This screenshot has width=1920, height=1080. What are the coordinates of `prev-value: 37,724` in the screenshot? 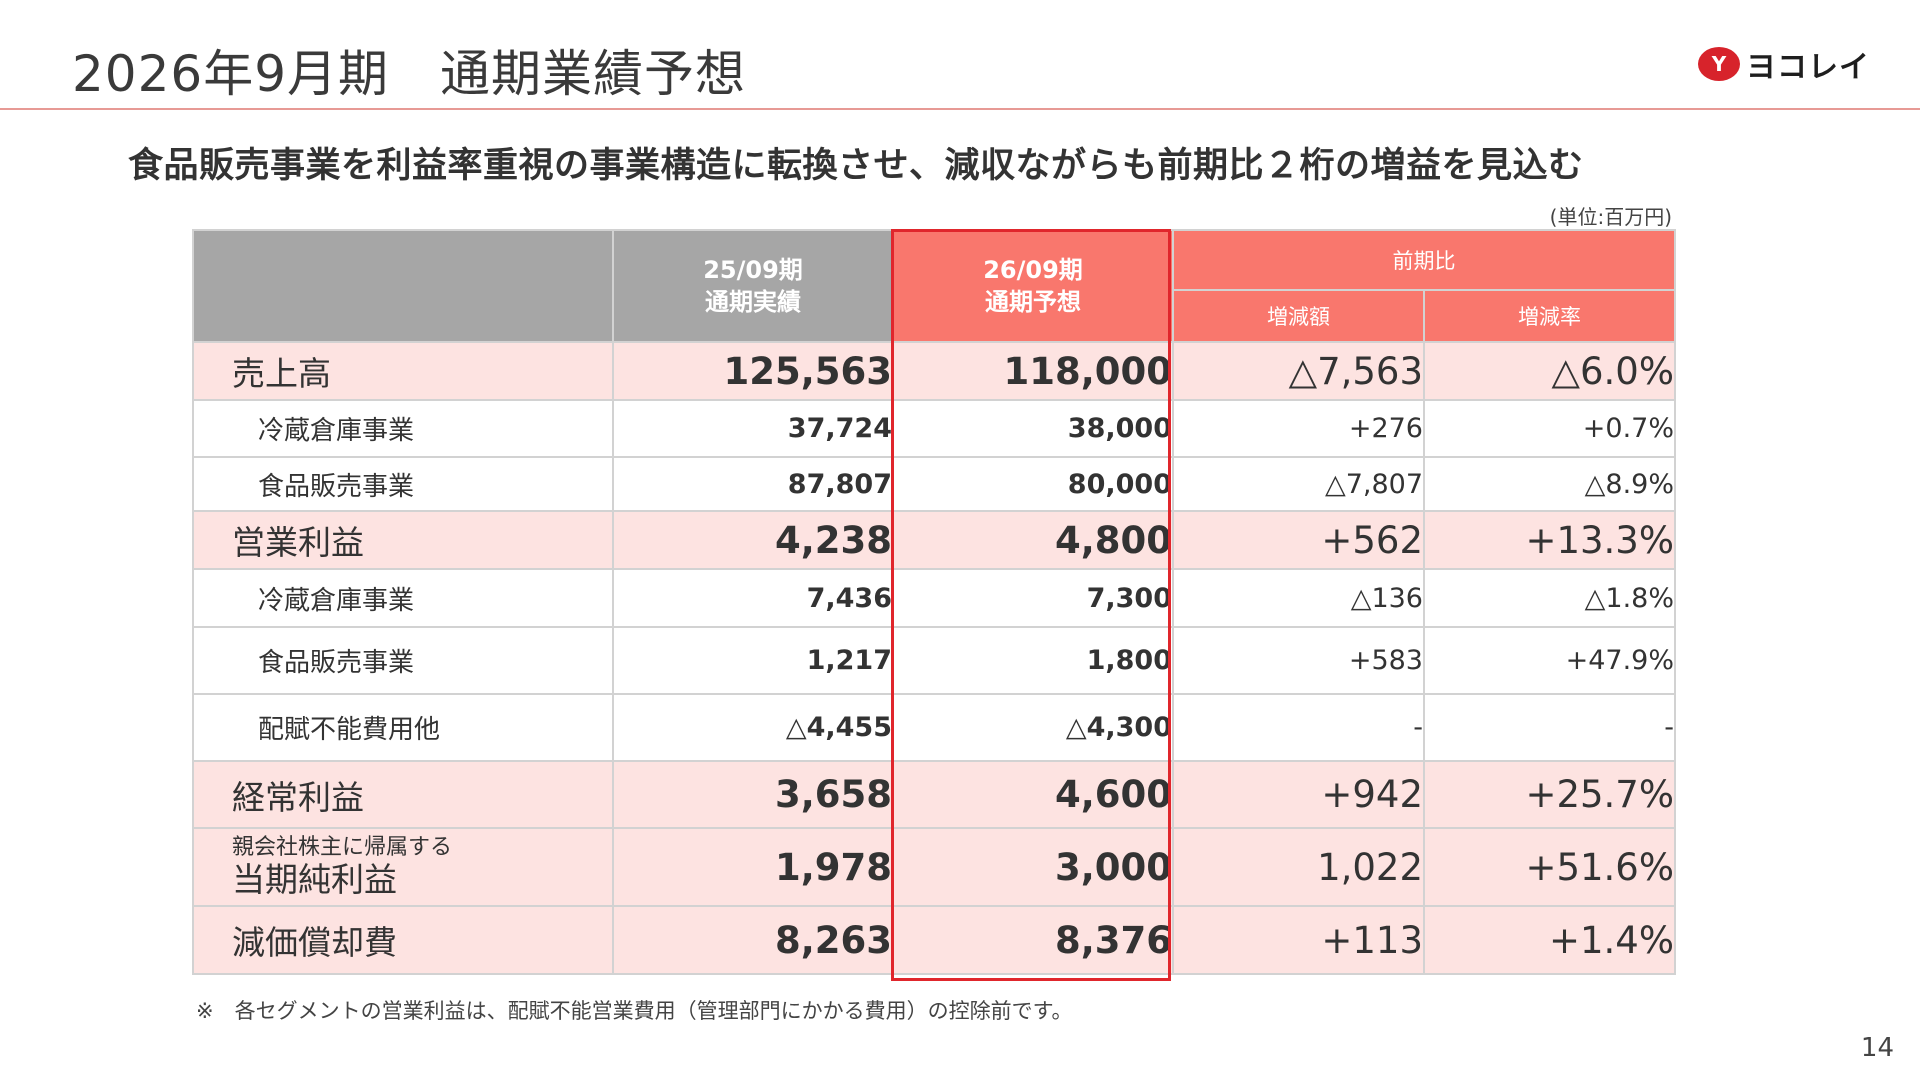 It's located at (753, 428).